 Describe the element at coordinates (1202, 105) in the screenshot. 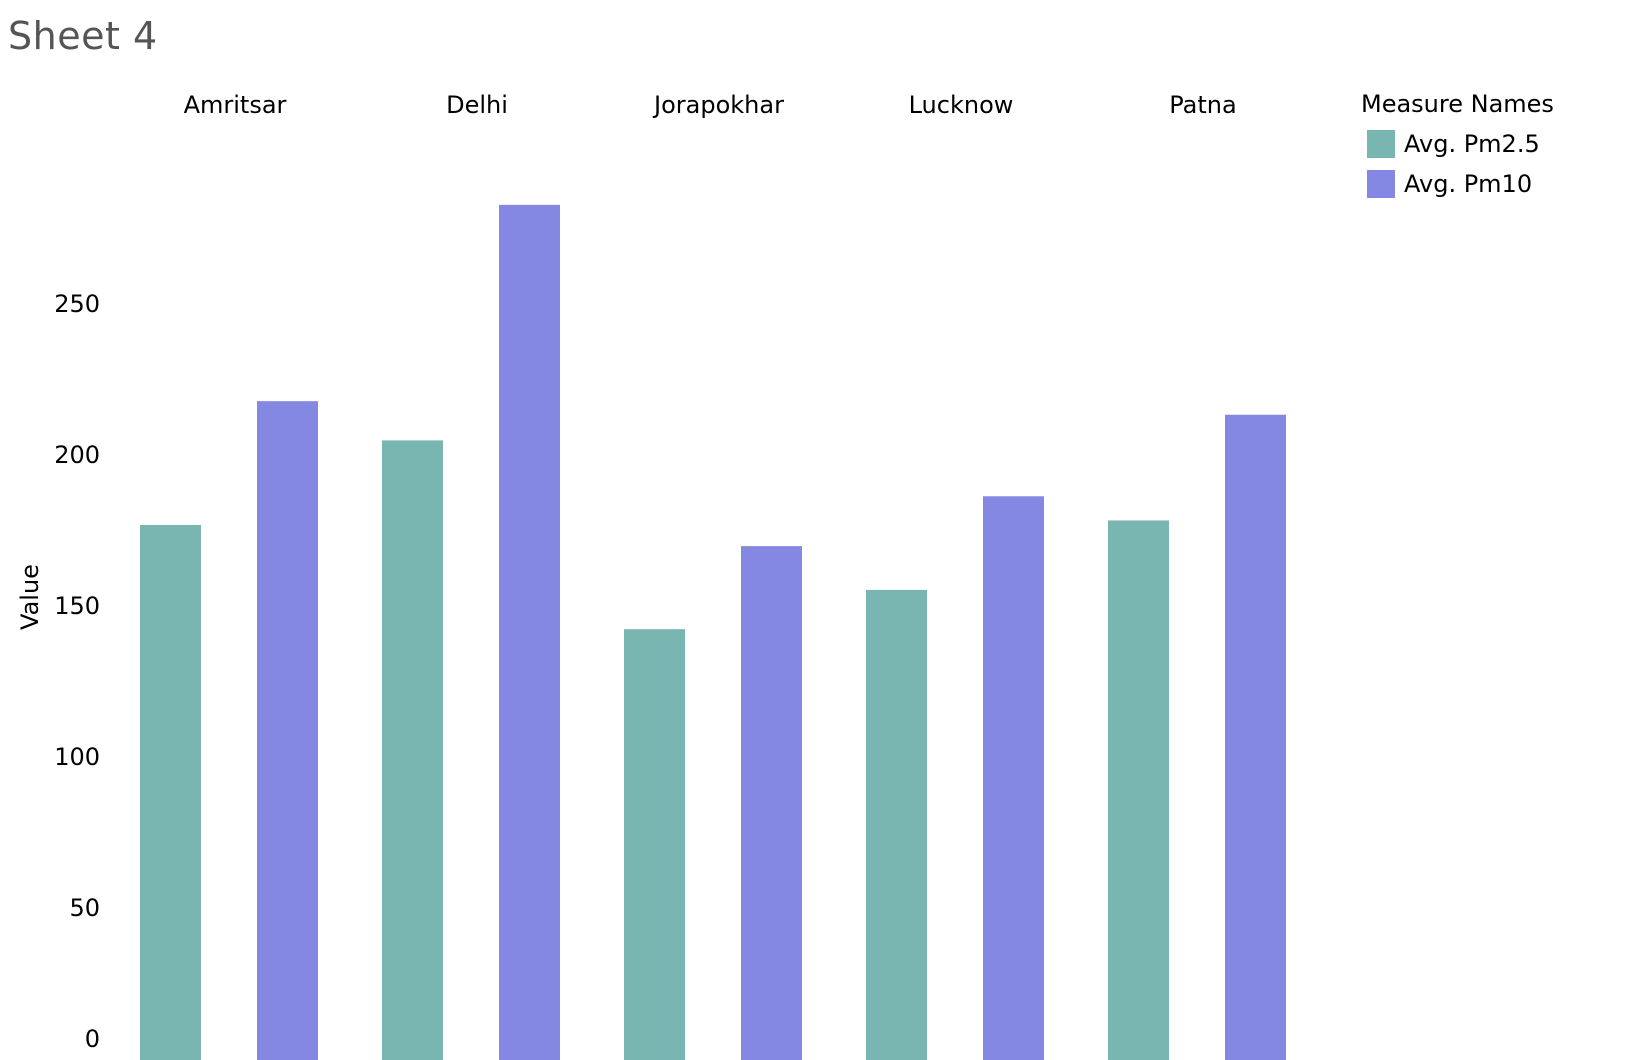

I see `category-header-patna: Patna` at that location.